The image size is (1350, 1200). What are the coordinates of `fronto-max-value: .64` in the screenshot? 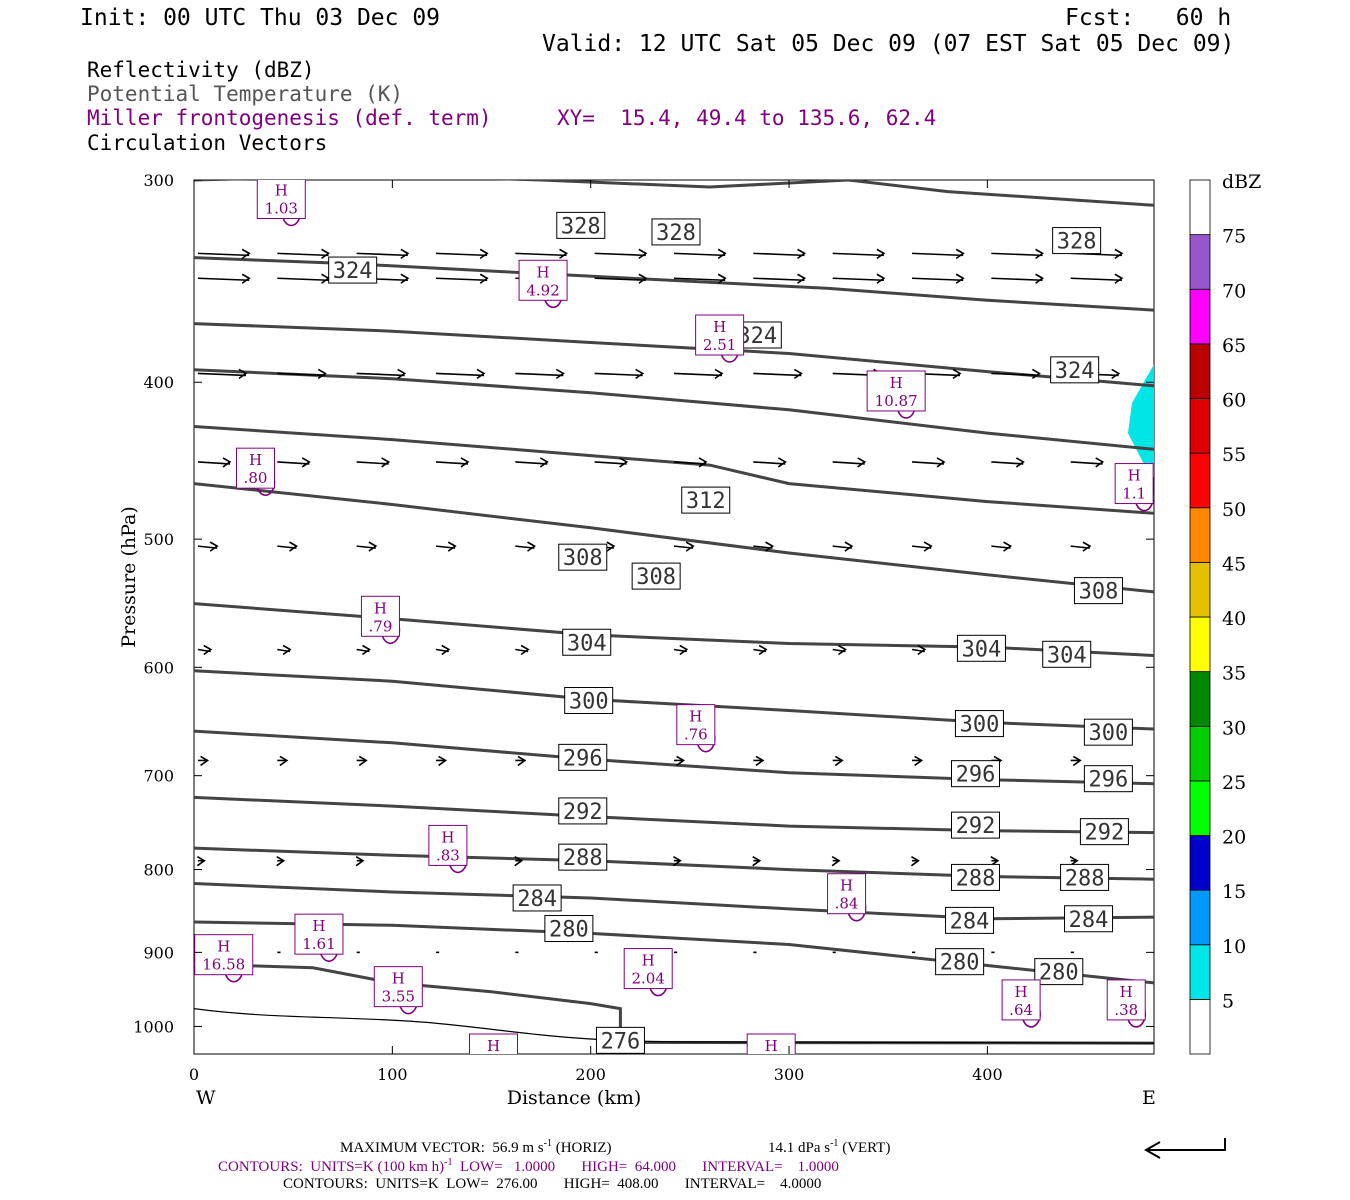 It's located at (1021, 1010).